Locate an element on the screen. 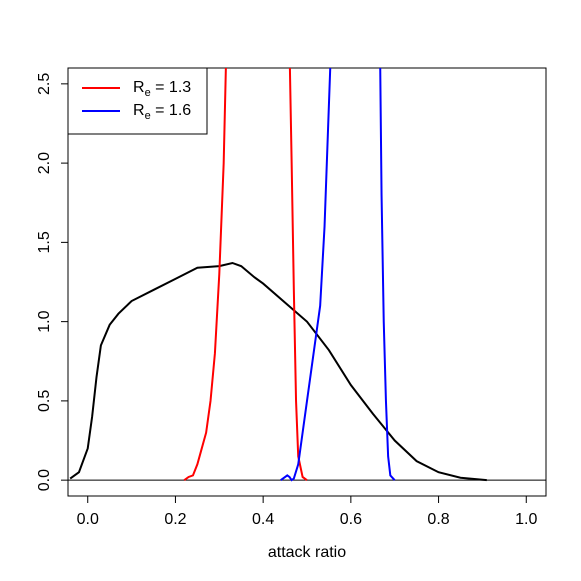  x-tick-label: 0.2 is located at coordinates (175, 519).